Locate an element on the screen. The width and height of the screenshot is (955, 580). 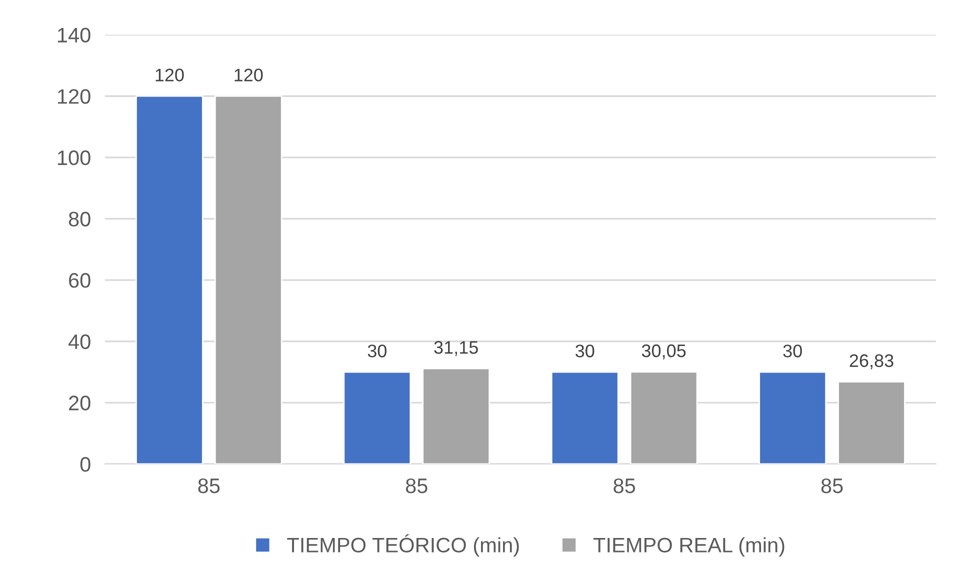
y-tick-label: 100 is located at coordinates (74, 158).